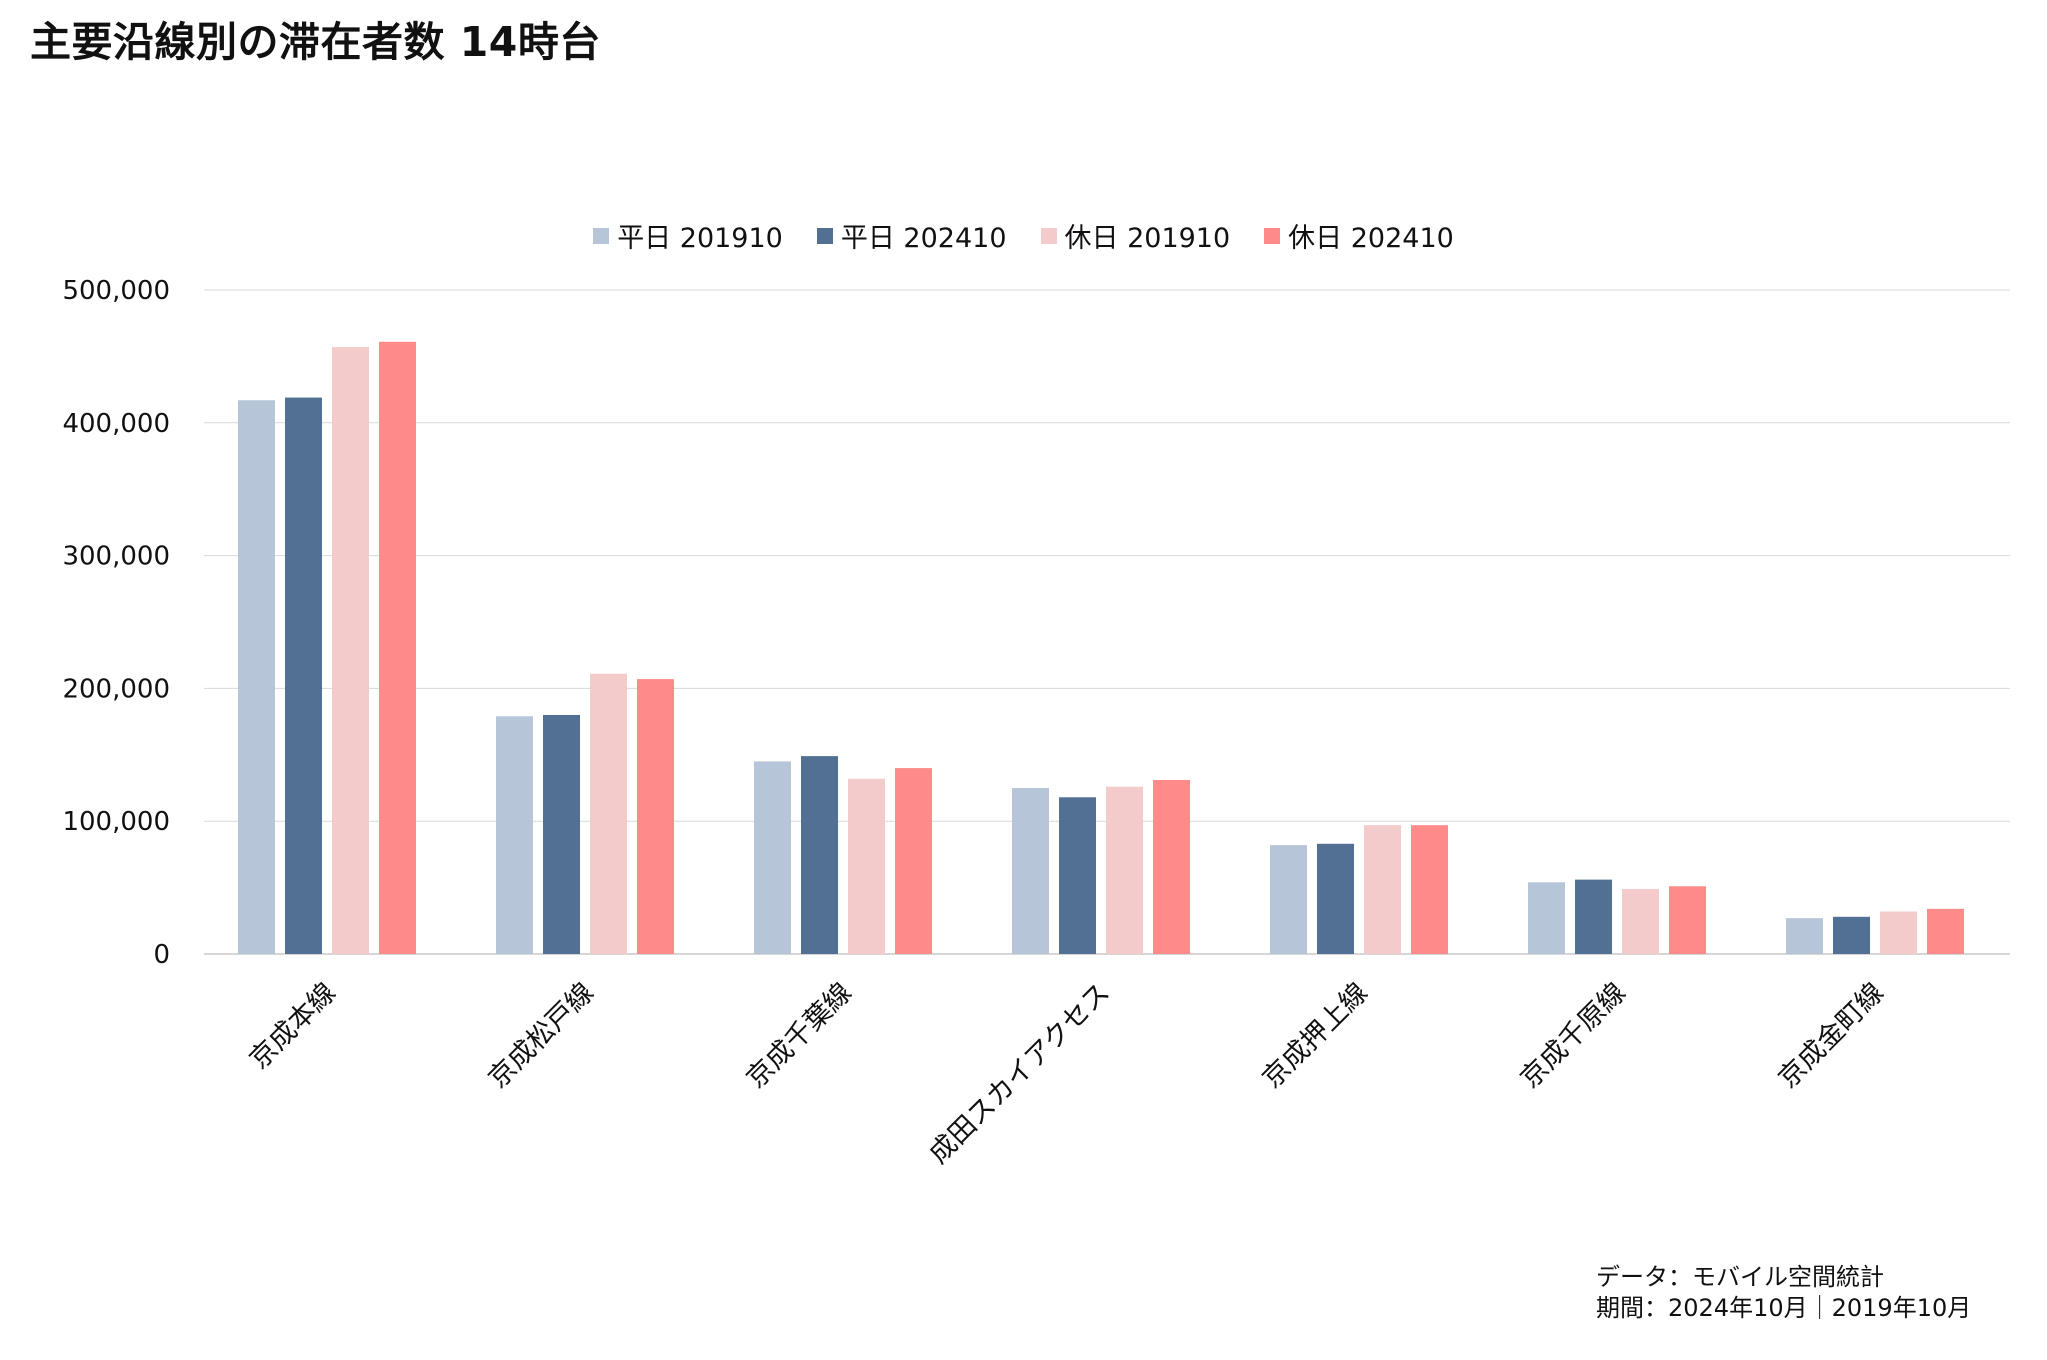  I want to click on legend-label-holiday-201910: 休日 201910, so click(1147, 238).